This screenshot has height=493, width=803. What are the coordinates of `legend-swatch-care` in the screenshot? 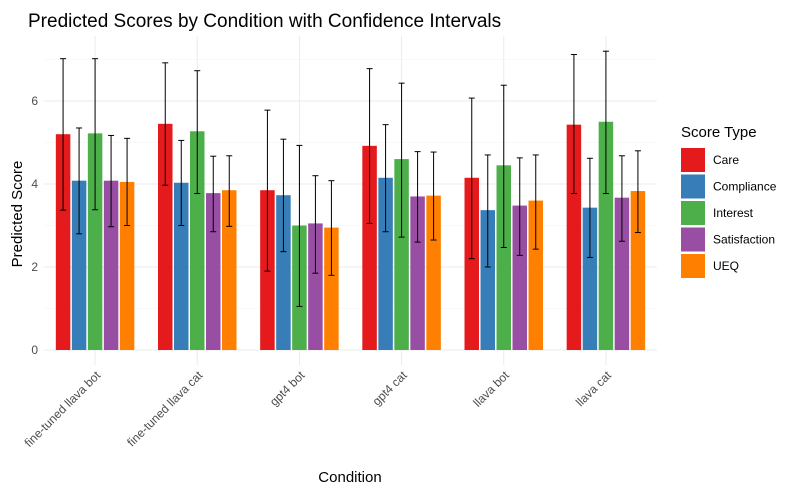 It's located at (693, 160).